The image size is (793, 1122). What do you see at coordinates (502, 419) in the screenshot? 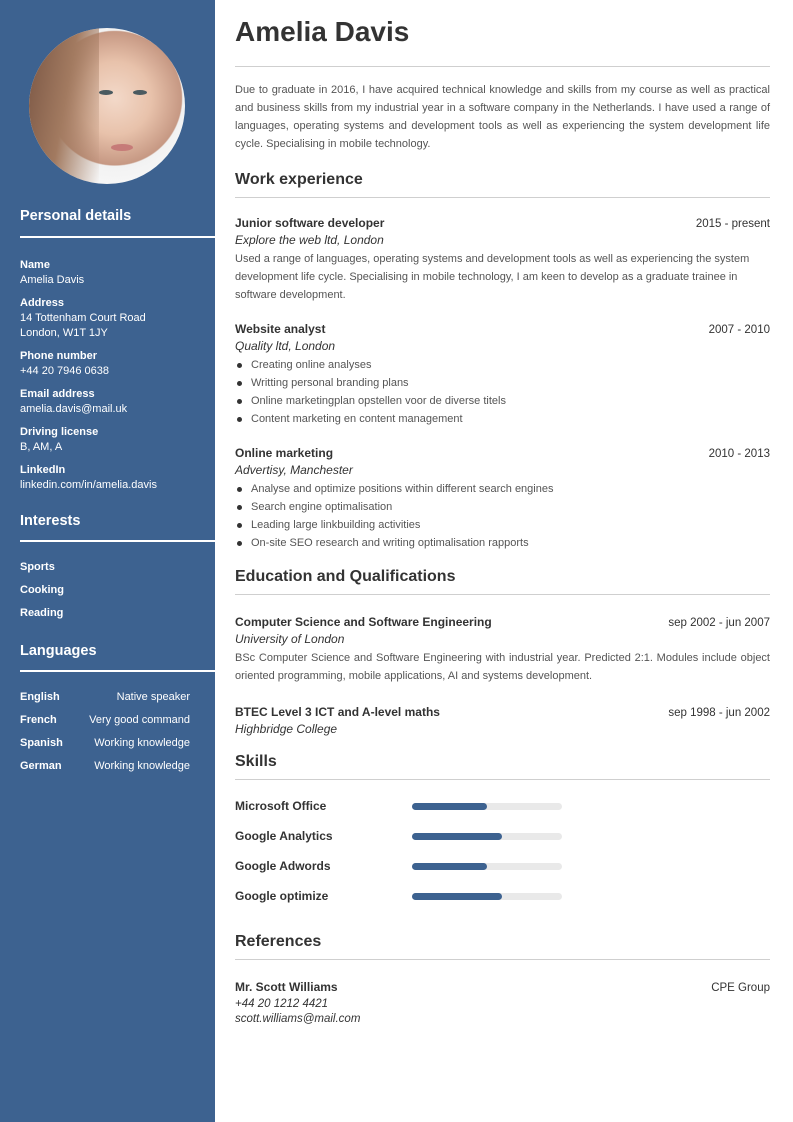
I see `bullet-item: Content marketing en content management` at bounding box center [502, 419].